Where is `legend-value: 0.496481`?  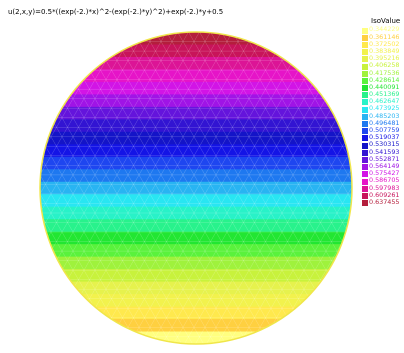 legend-value: 0.496481 is located at coordinates (384, 122).